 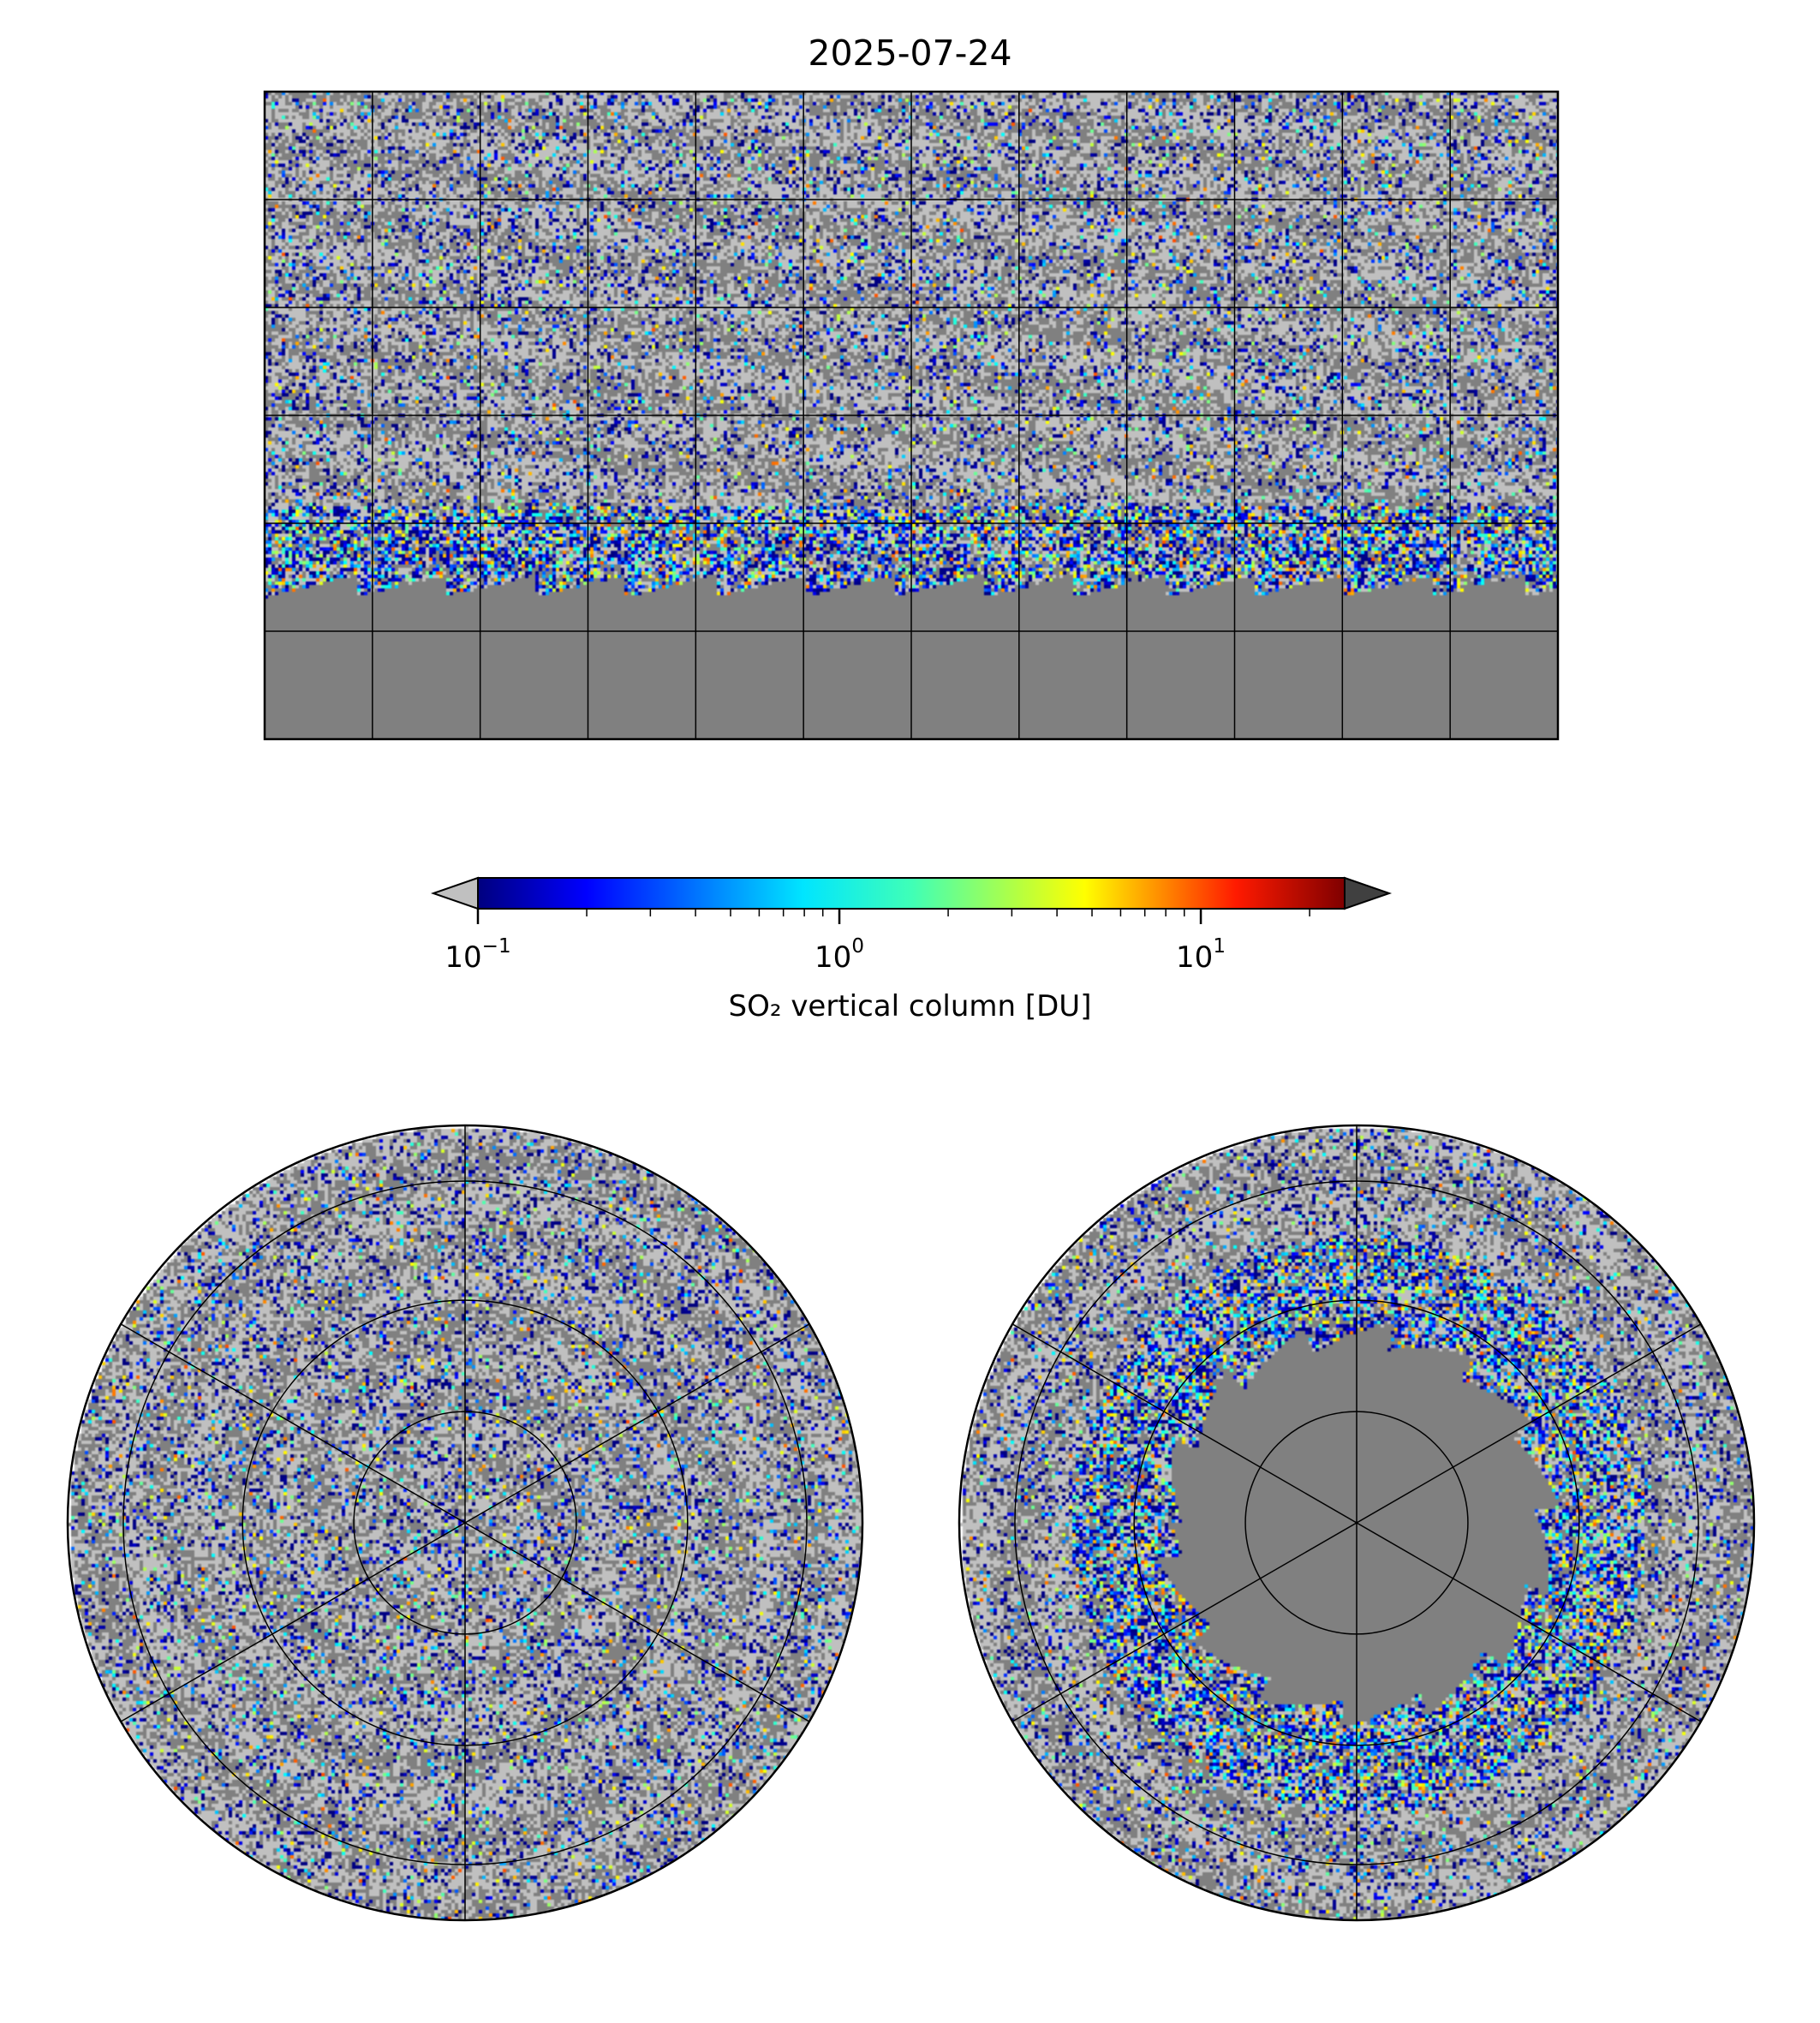 I want to click on chart-title: 2025-07-24, so click(x=910, y=53).